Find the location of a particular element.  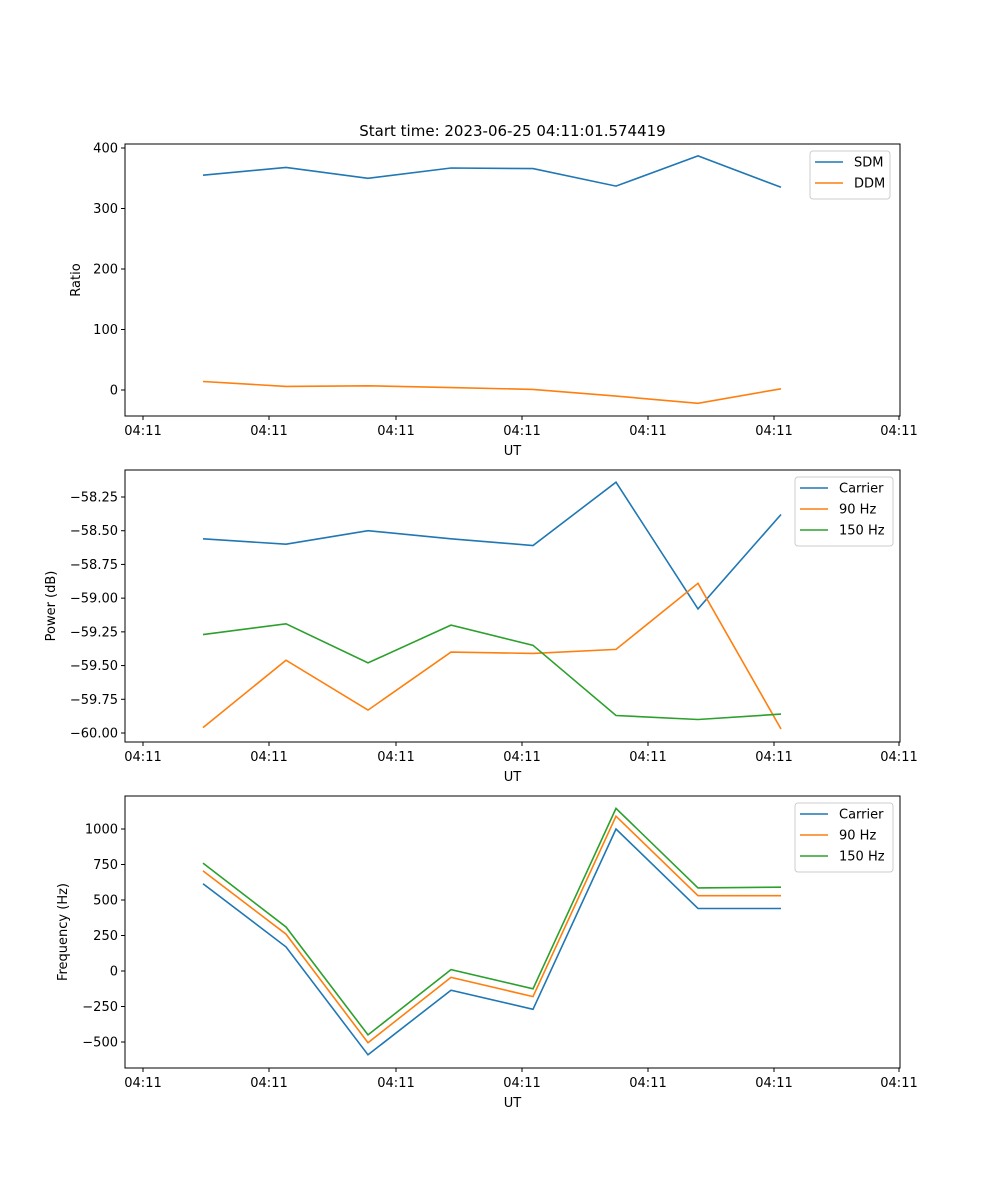

y-tick-label: −59.50 is located at coordinates (94, 666).